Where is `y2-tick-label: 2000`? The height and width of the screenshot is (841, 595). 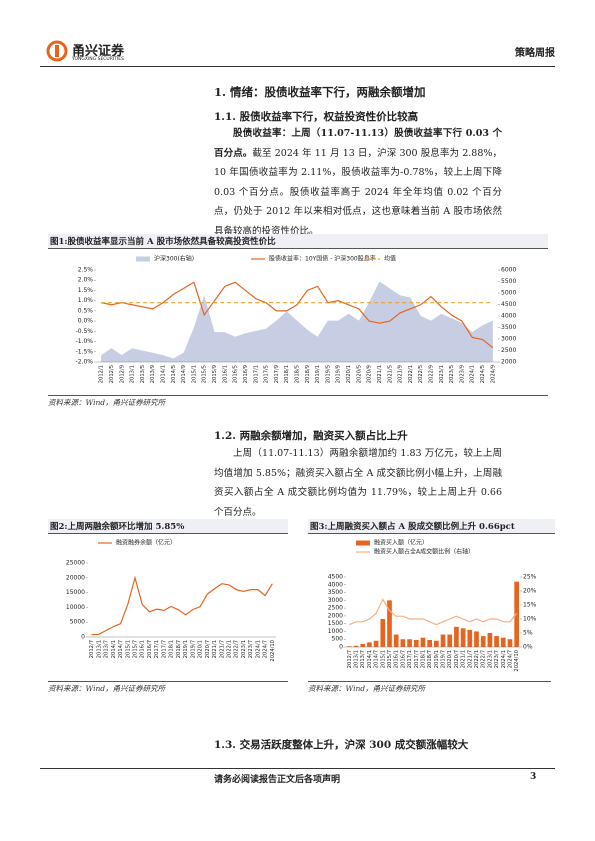
y2-tick-label: 2000 is located at coordinates (508, 362).